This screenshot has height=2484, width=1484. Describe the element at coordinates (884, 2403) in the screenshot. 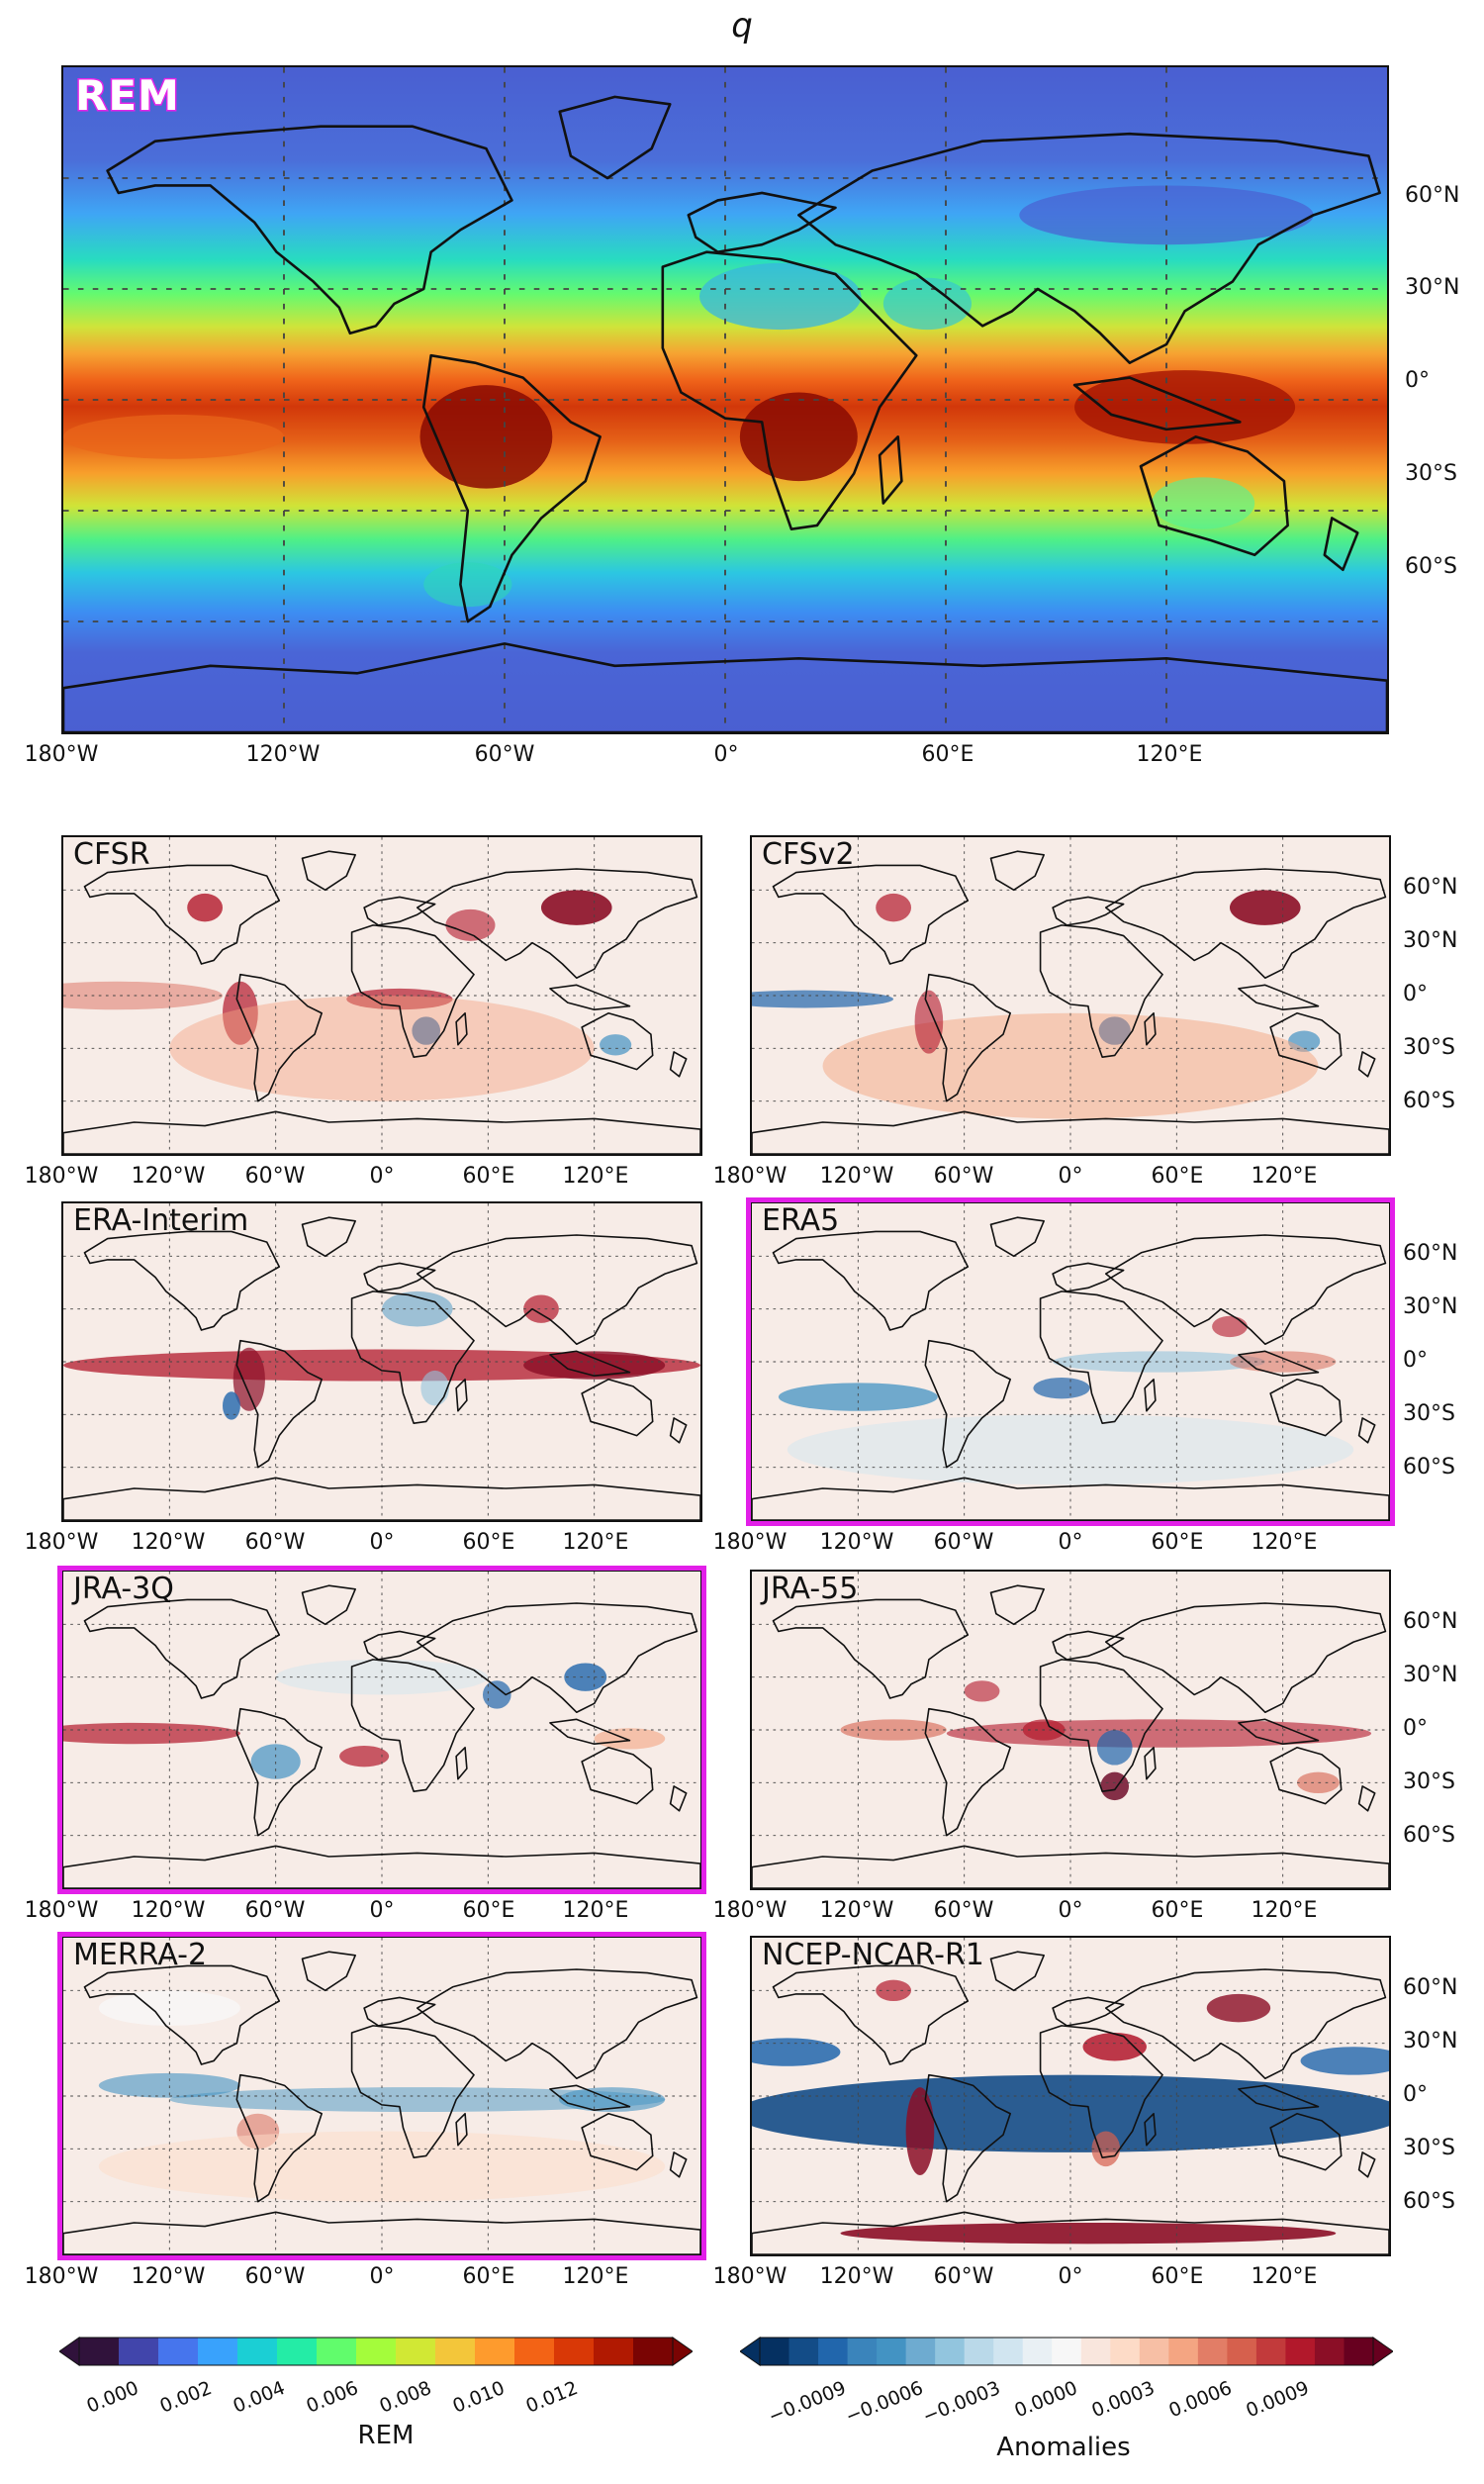

I see `anomaly-colorbar-tick: −0.0006` at that location.